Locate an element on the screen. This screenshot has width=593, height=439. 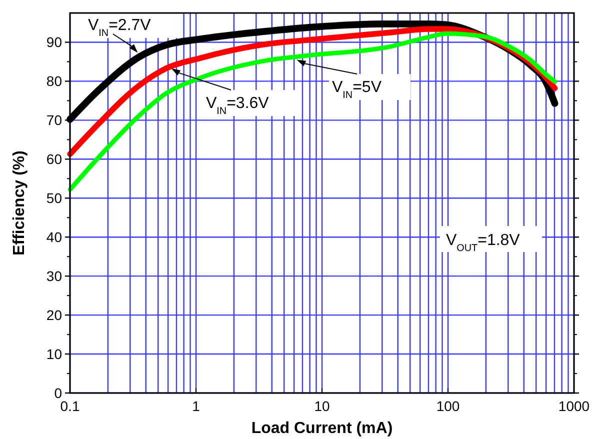
y-tick-label: 60 is located at coordinates (54, 159).